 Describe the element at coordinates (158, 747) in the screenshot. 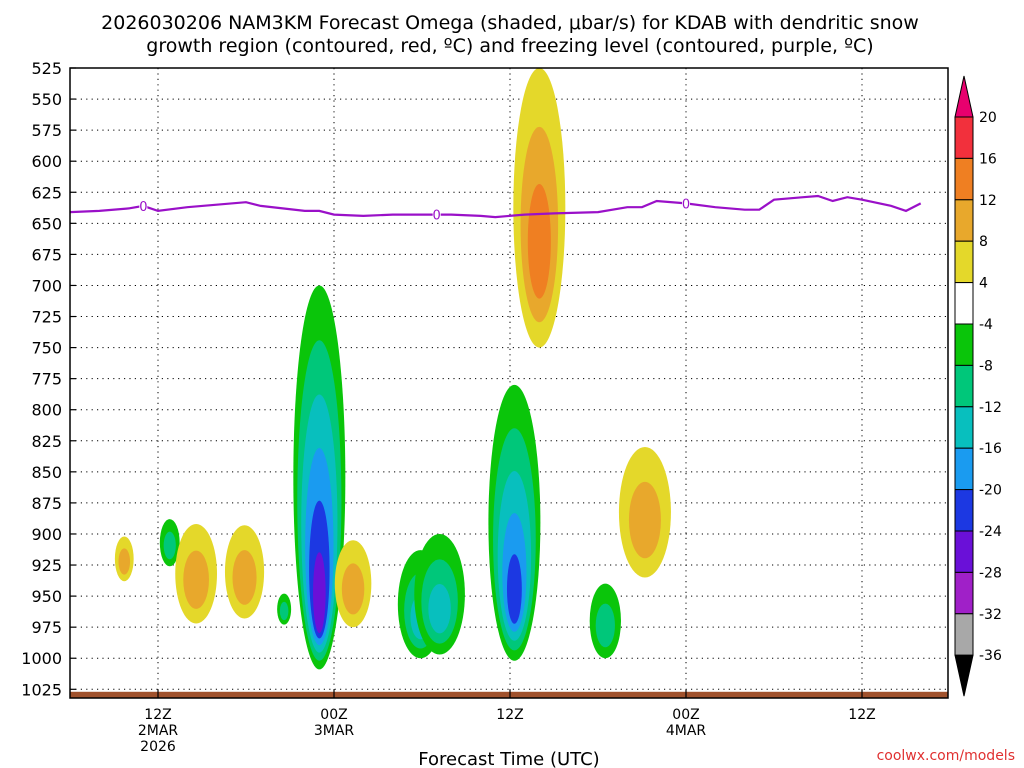

I see `x-tick-label-6-2: 2026` at that location.